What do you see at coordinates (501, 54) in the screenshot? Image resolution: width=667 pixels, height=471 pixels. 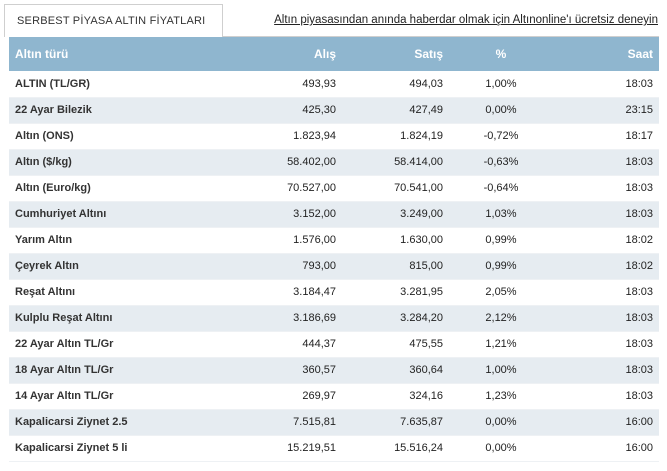 I see `header-change-percent: %` at bounding box center [501, 54].